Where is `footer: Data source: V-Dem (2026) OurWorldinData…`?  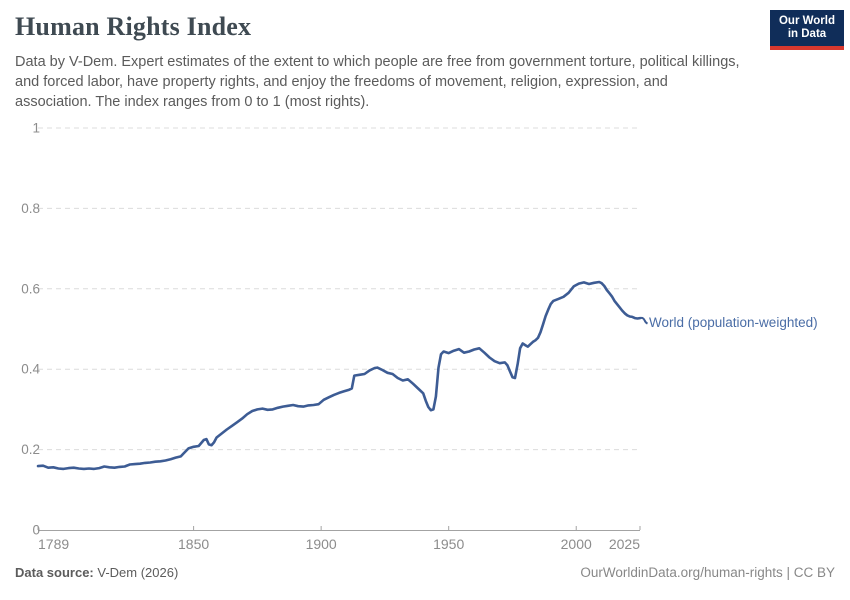
footer: Data source: V-Dem (2026) OurWorldinData… is located at coordinates (425, 572).